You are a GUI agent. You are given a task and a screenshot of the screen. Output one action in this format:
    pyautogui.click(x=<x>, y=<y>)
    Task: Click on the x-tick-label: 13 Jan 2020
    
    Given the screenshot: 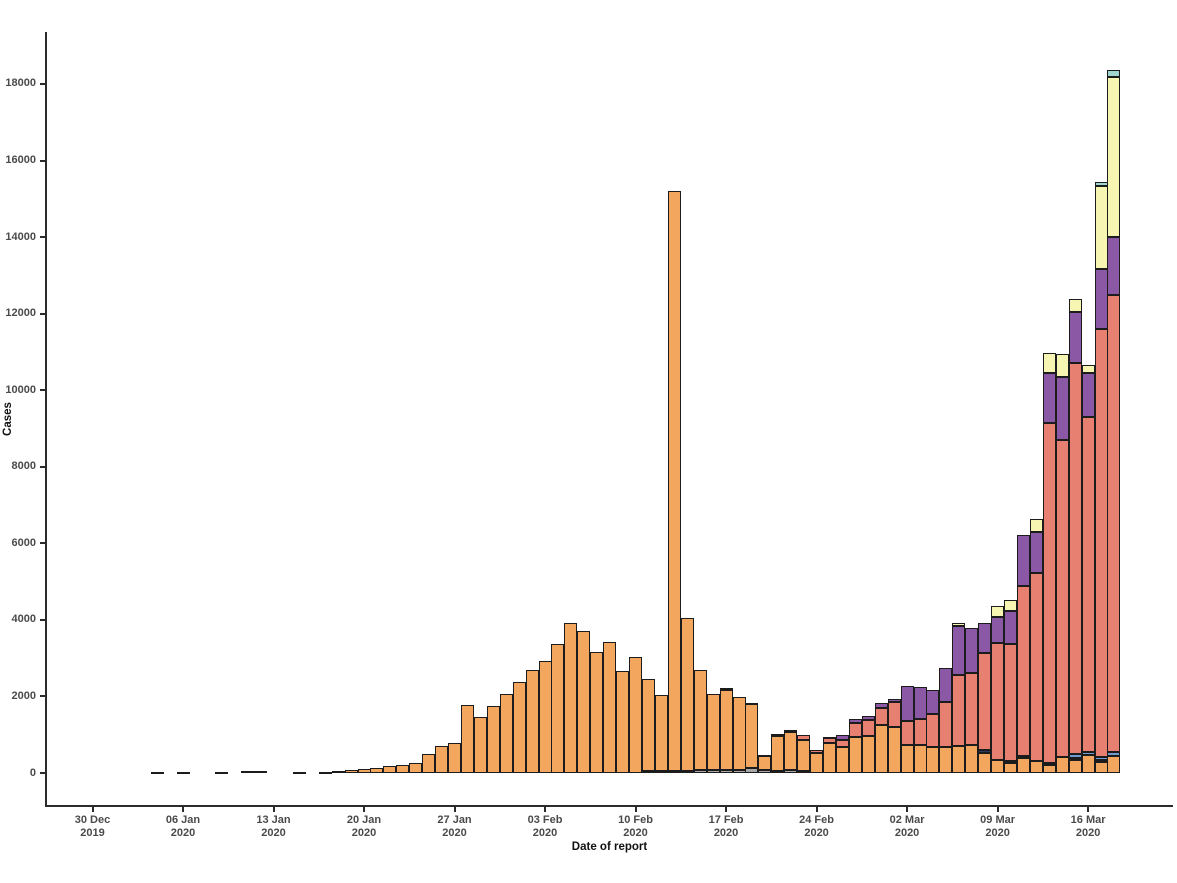 What is the action you would take?
    pyautogui.click(x=273, y=826)
    